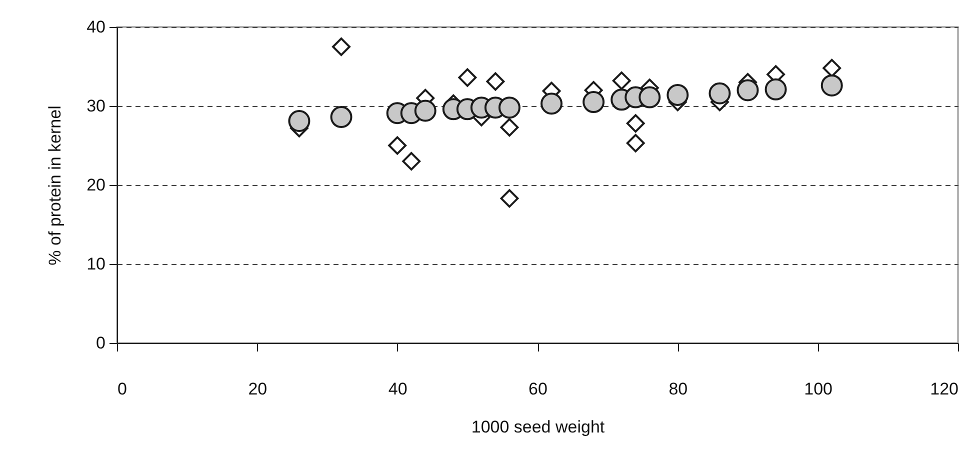  What do you see at coordinates (398, 389) in the screenshot?
I see `x-tick-label: 40` at bounding box center [398, 389].